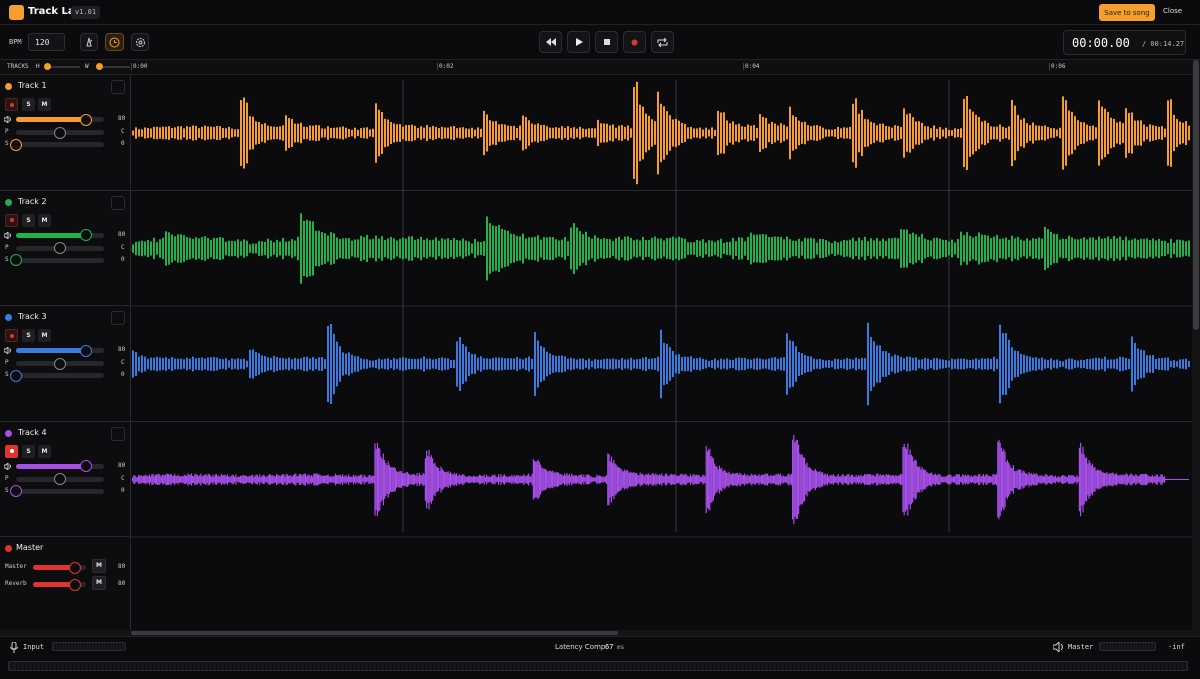  I want to click on record-button, so click(634, 42).